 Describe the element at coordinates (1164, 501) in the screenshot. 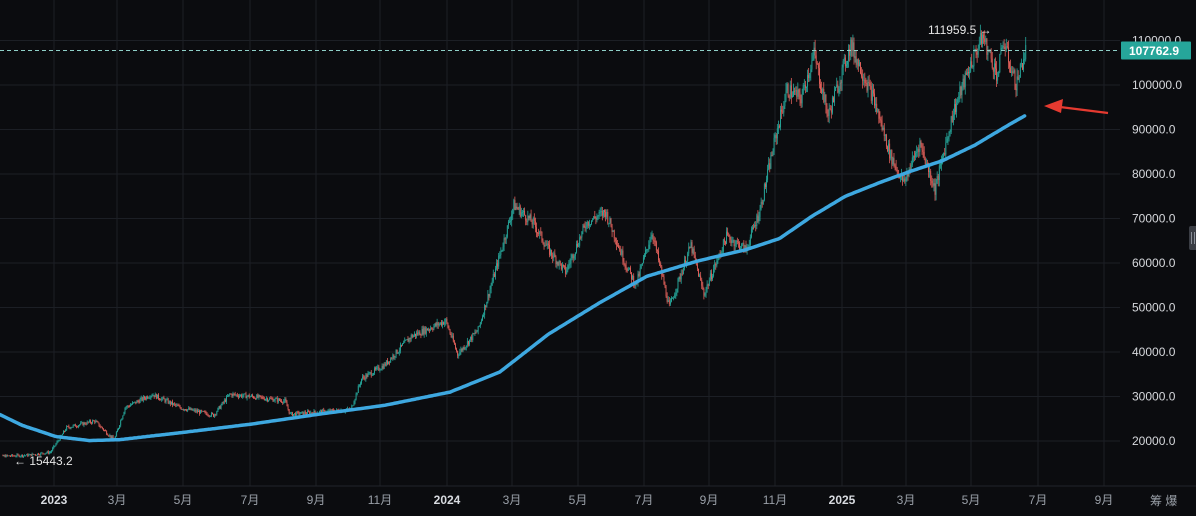

I see `footer-right-label: 筹 爆` at that location.